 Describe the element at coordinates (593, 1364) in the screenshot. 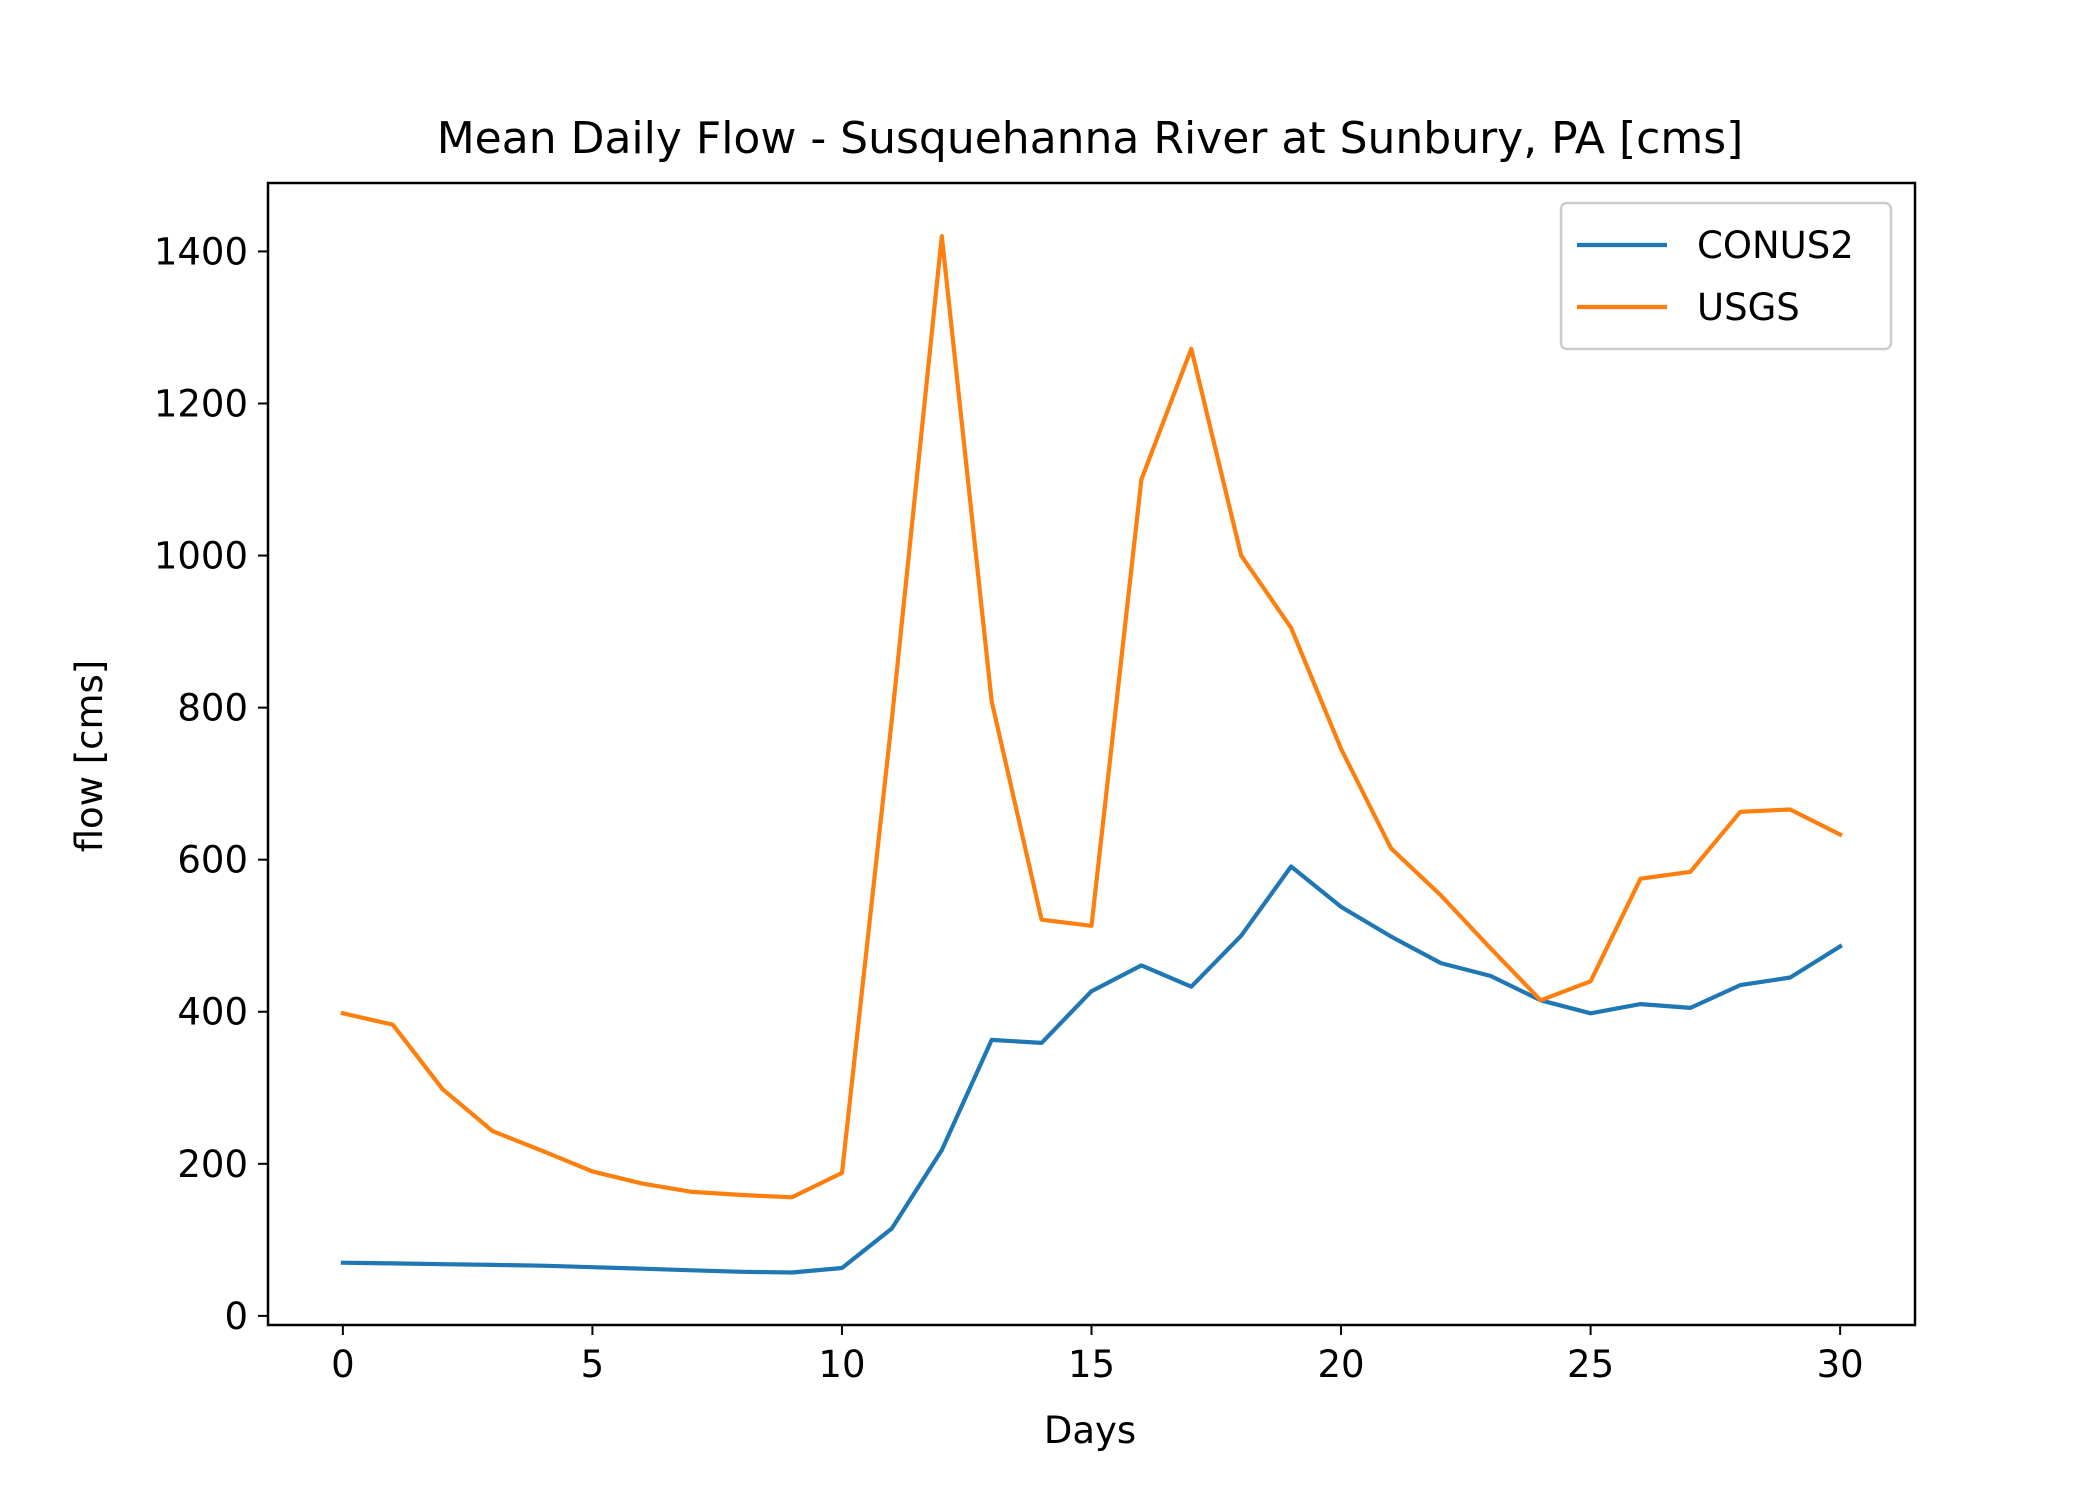

I see `x-tick-label: 5` at that location.